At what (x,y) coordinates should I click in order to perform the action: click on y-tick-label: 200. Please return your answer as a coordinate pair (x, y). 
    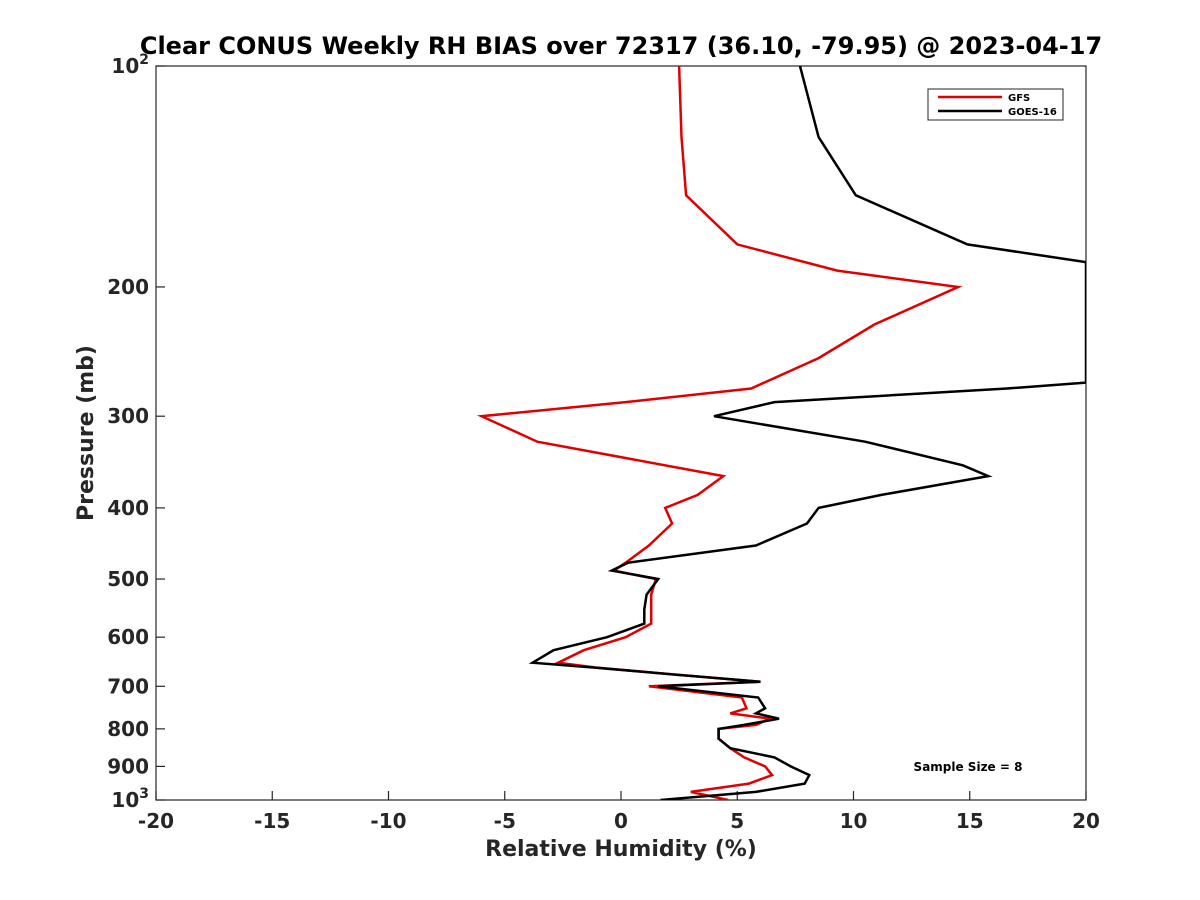
    Looking at the image, I should click on (128, 287).